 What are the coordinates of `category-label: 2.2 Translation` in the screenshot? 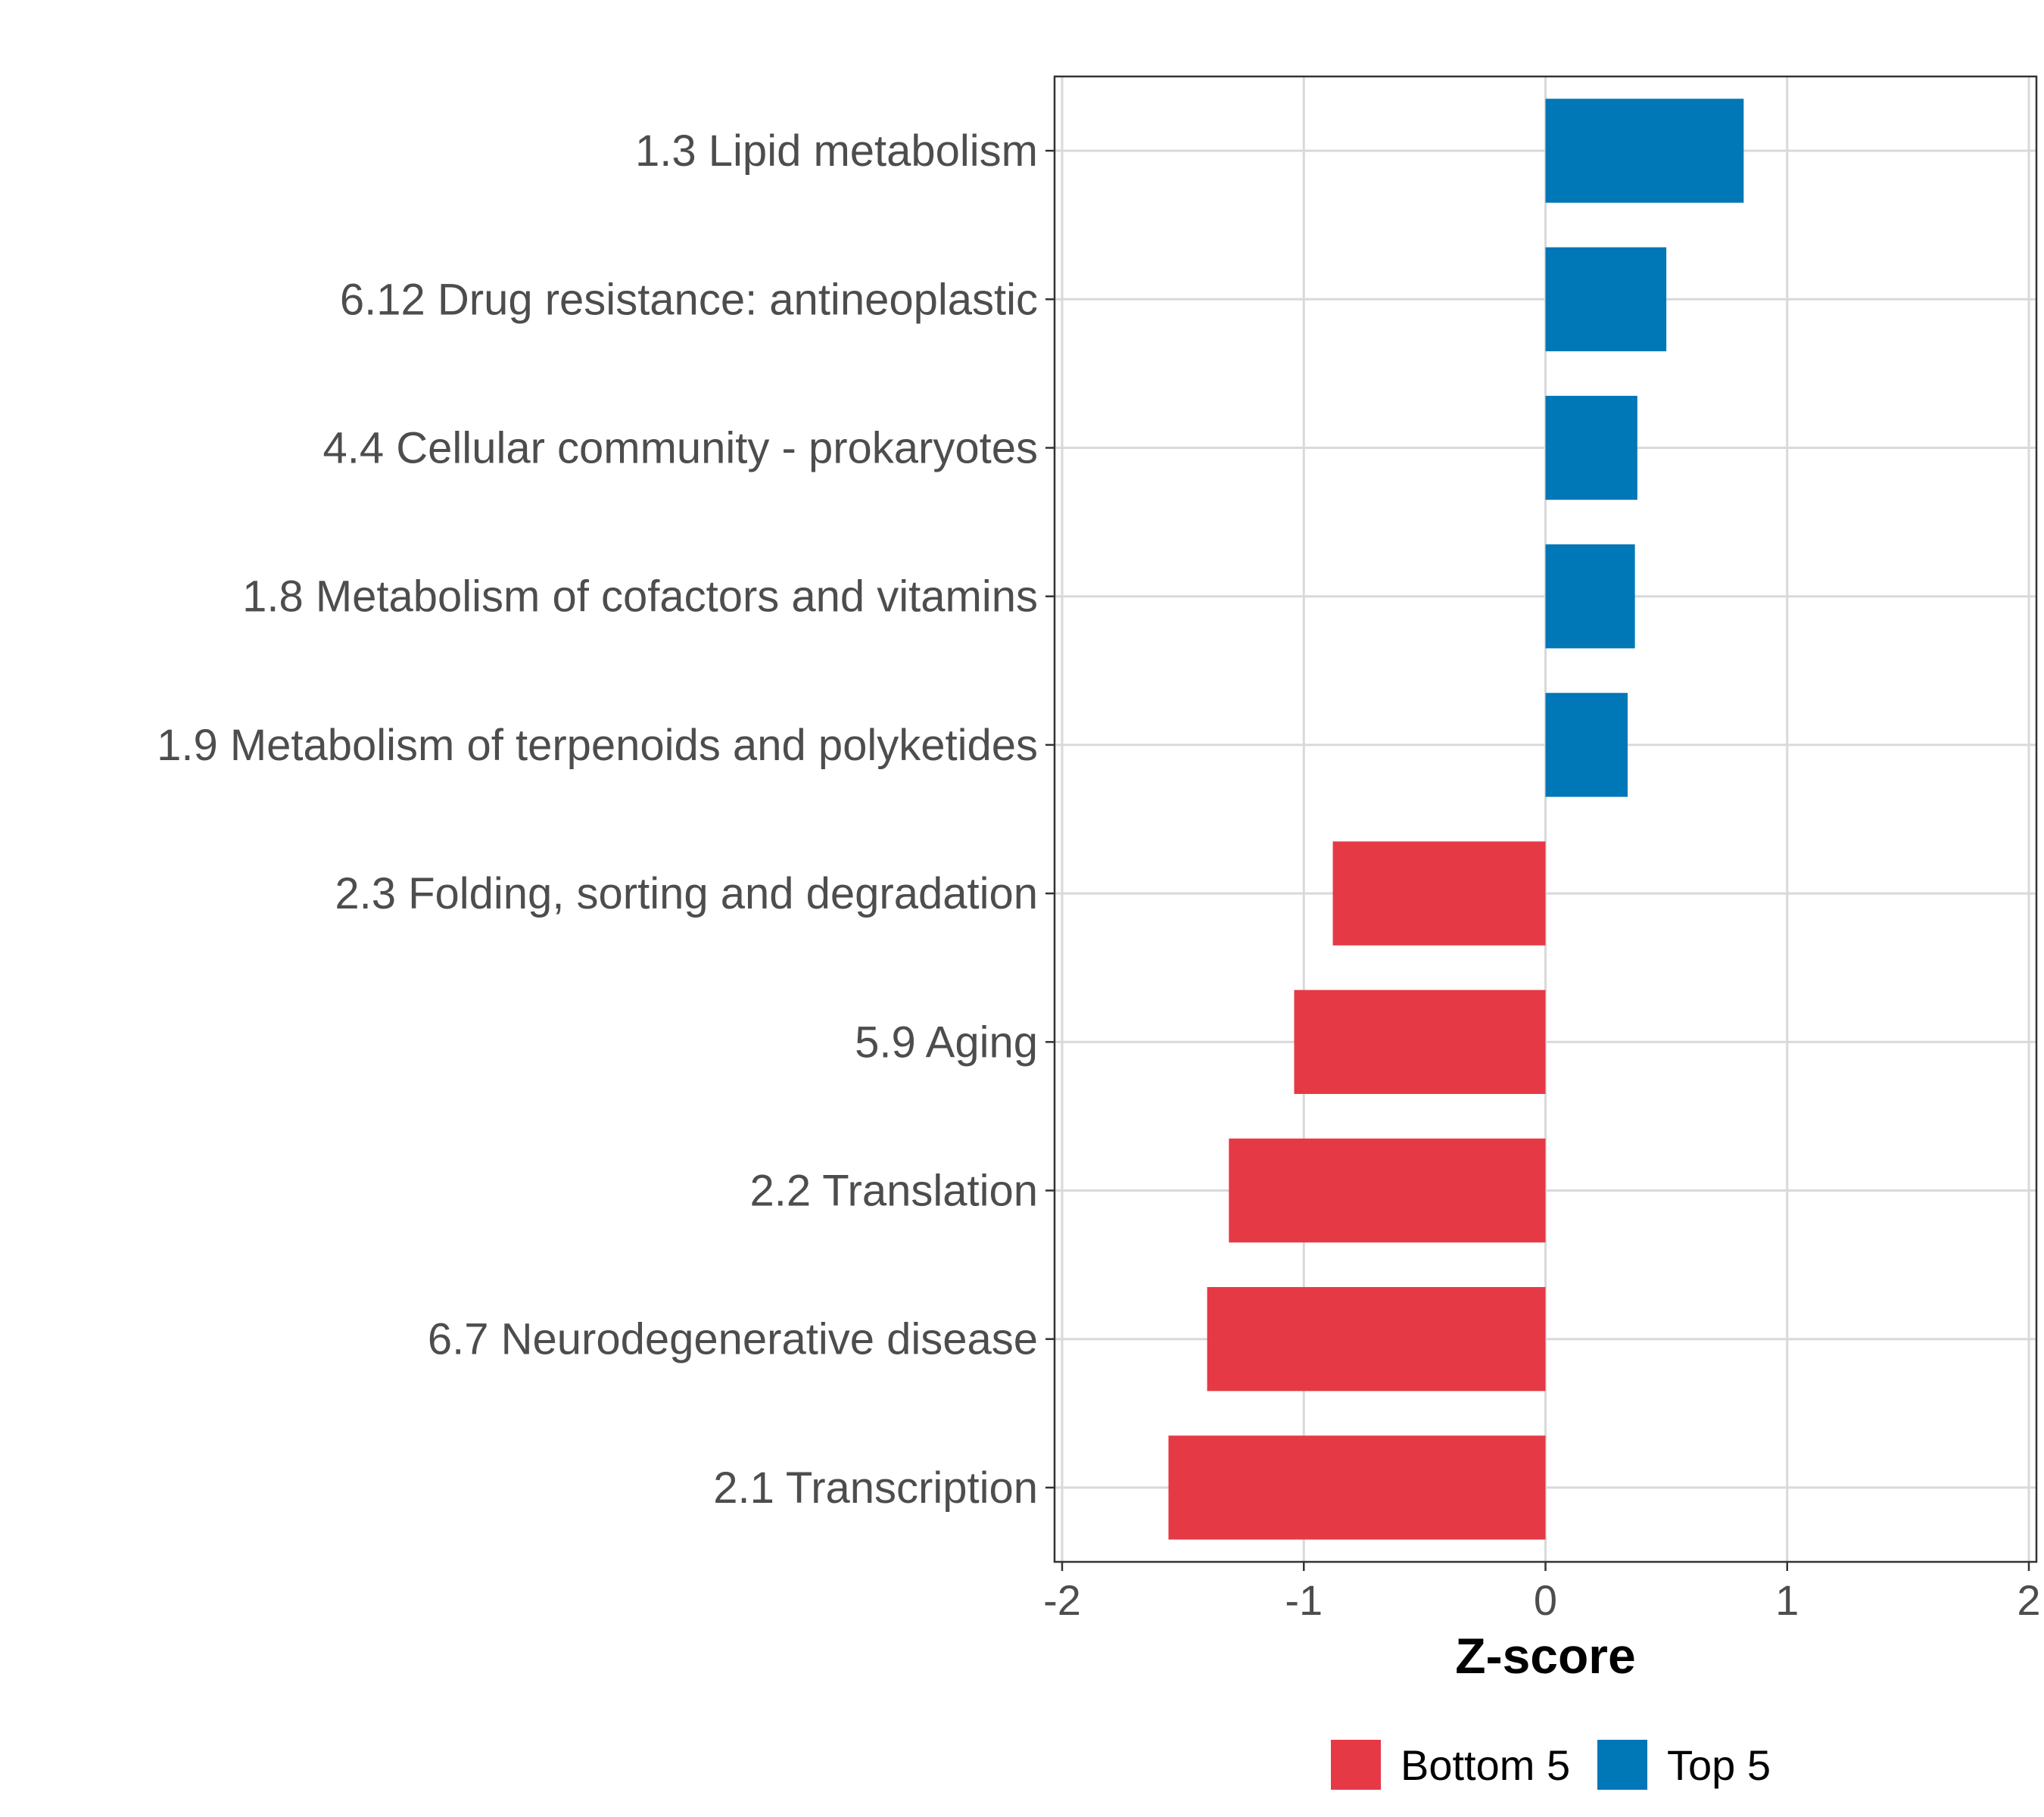 It's located at (894, 1191).